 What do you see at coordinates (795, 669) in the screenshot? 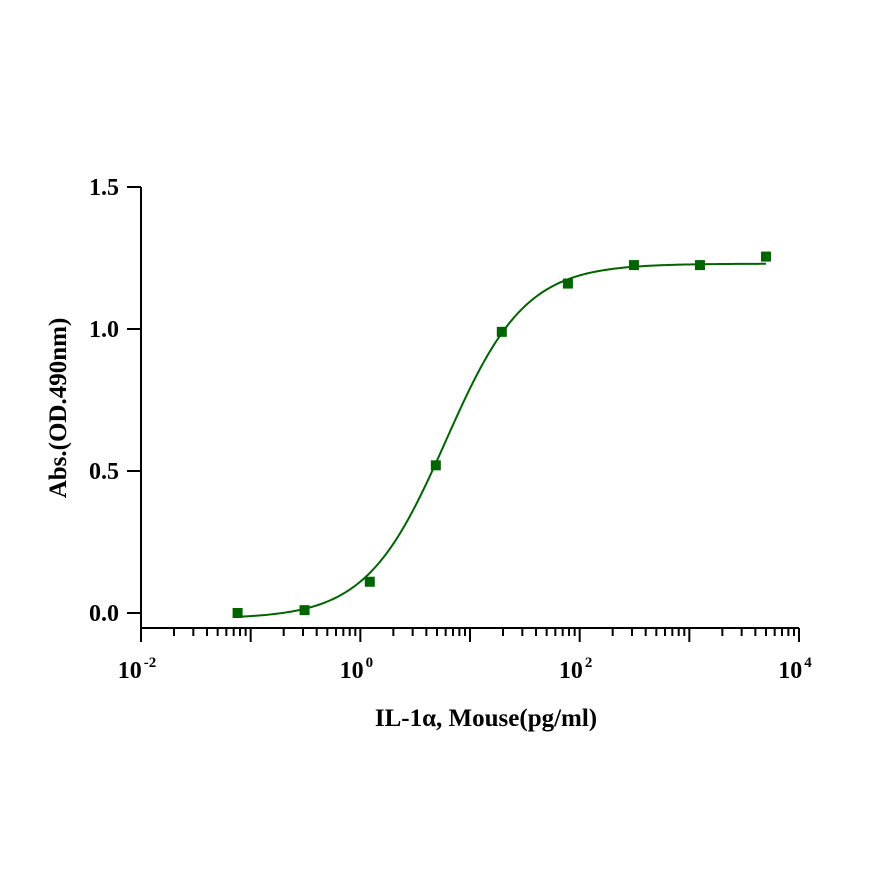
I see `x-tick-label: 10 4` at bounding box center [795, 669].